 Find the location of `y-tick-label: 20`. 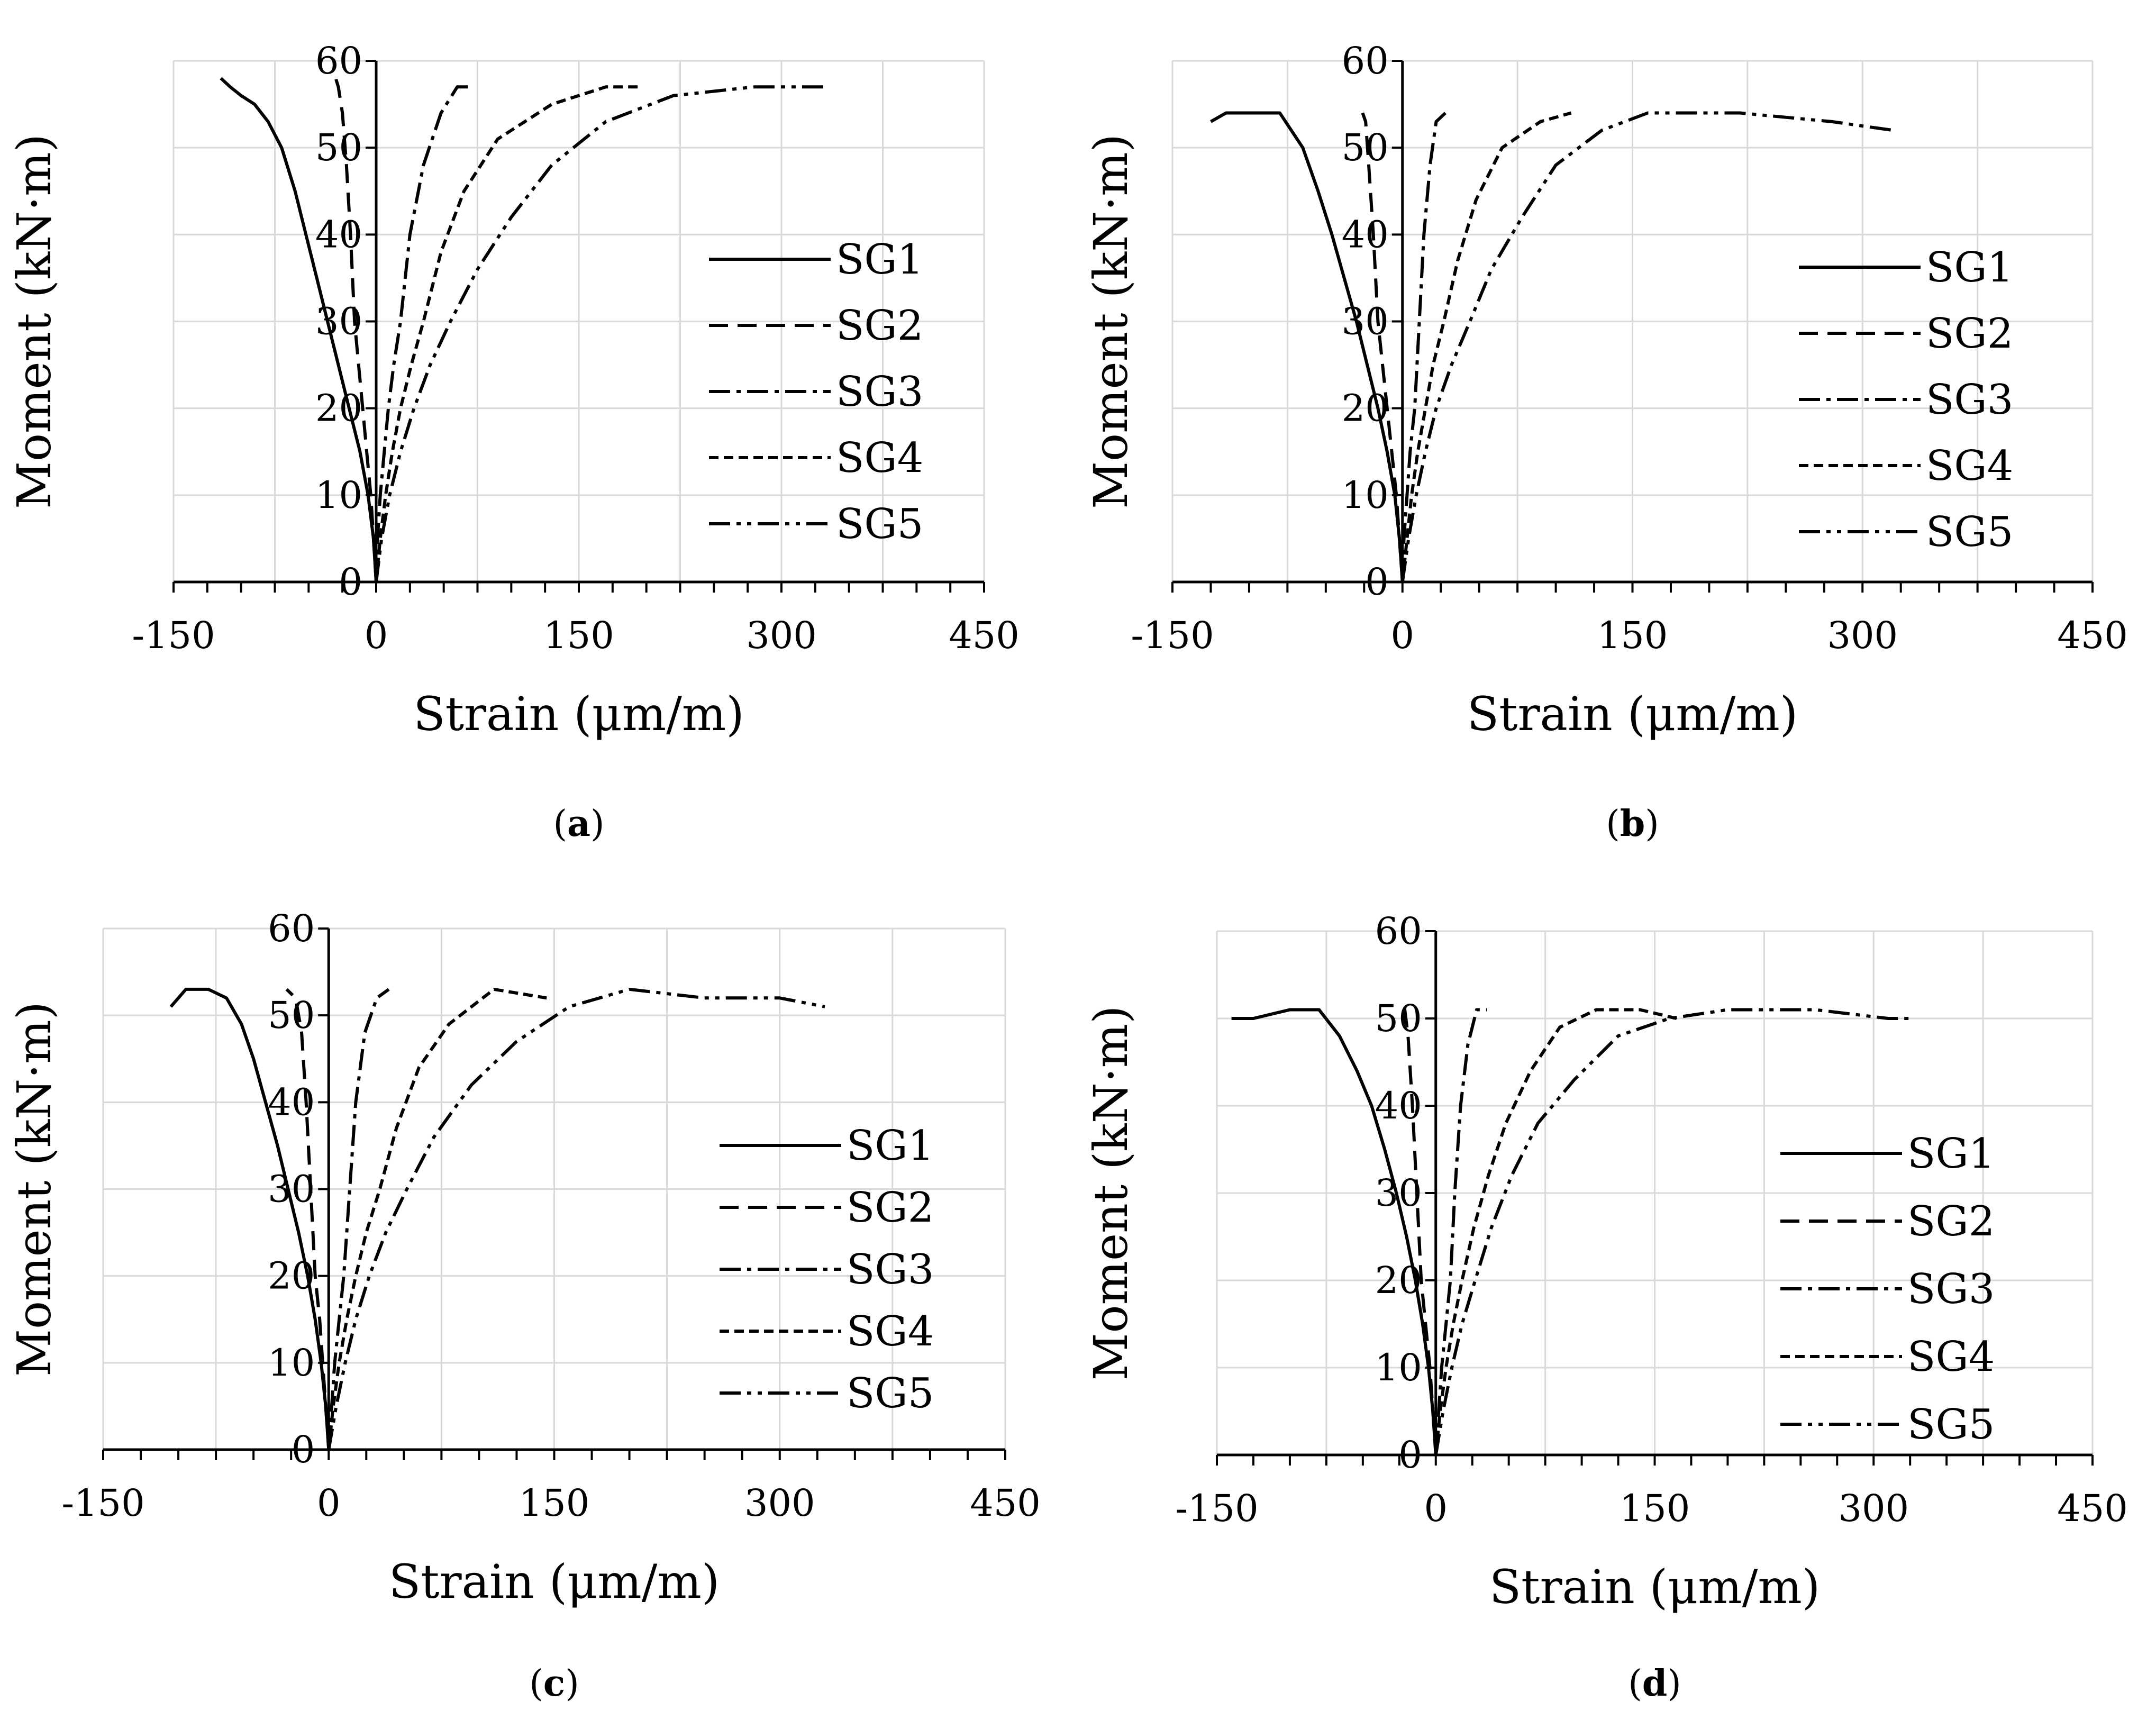

y-tick-label: 20 is located at coordinates (338, 409).